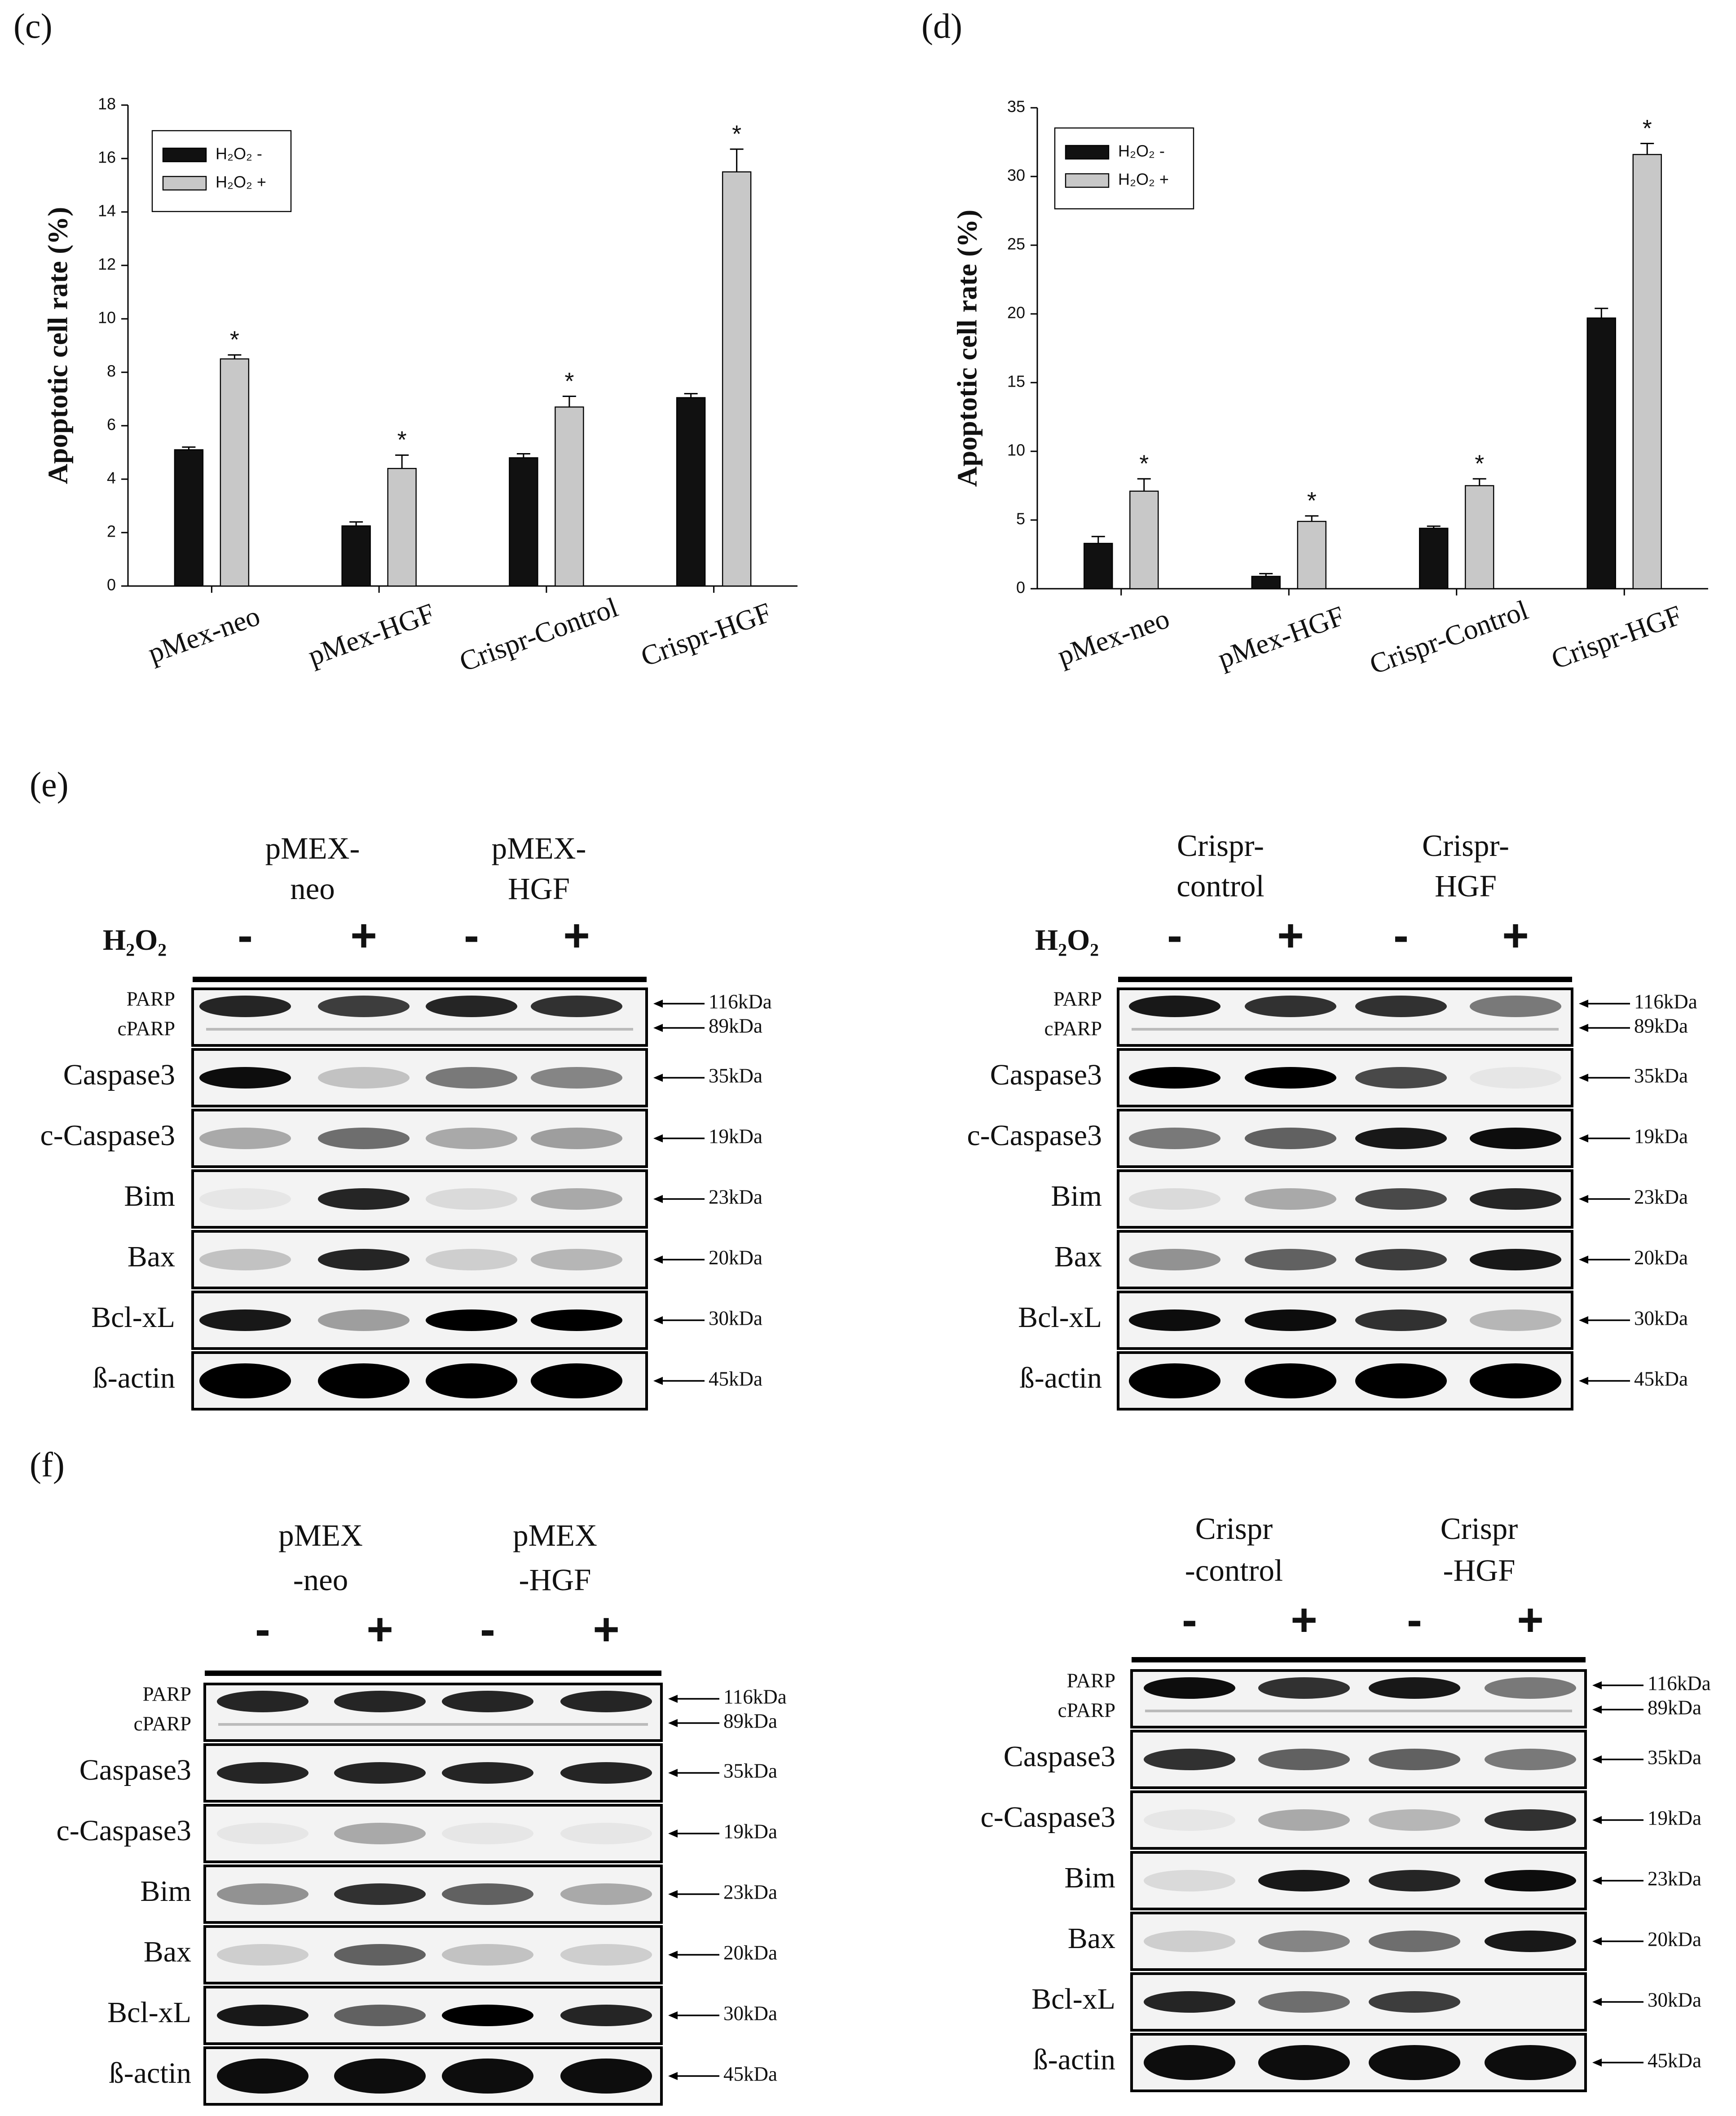 The height and width of the screenshot is (2116, 1736). I want to click on y-tick-label: 14, so click(107, 210).